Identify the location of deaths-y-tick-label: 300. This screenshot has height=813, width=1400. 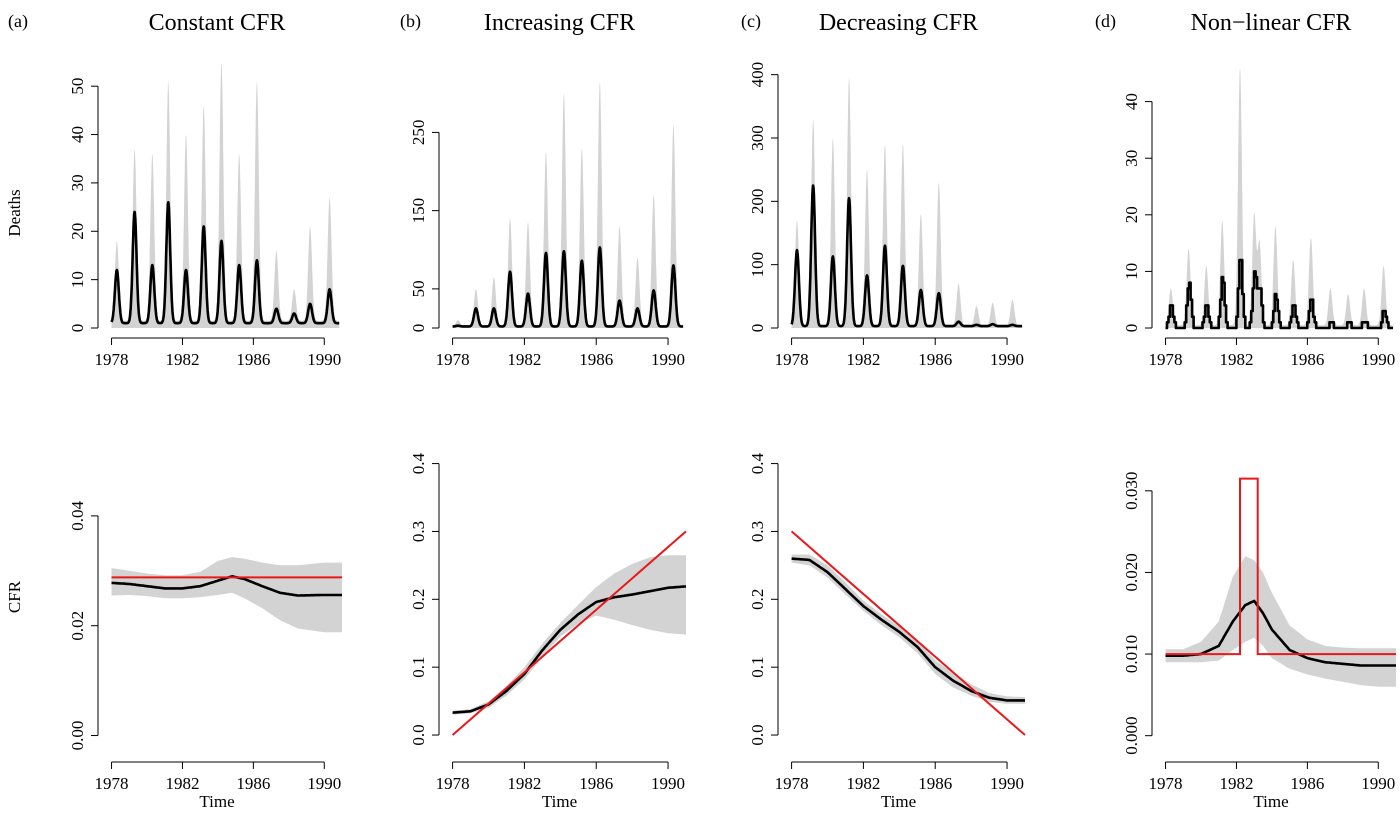
(757, 138).